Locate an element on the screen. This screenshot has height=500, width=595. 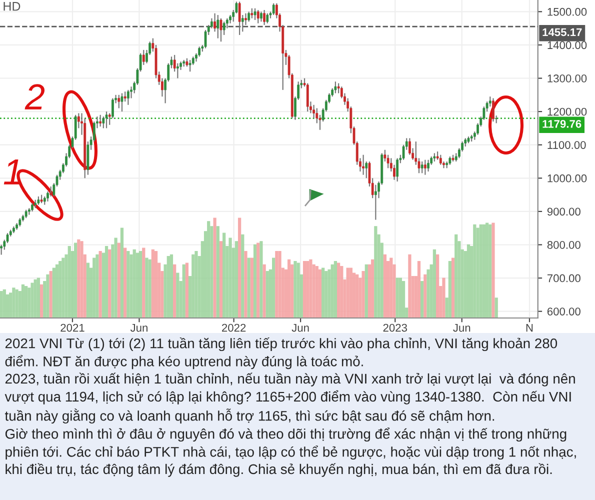
annotation: 2 is located at coordinates (34, 97).